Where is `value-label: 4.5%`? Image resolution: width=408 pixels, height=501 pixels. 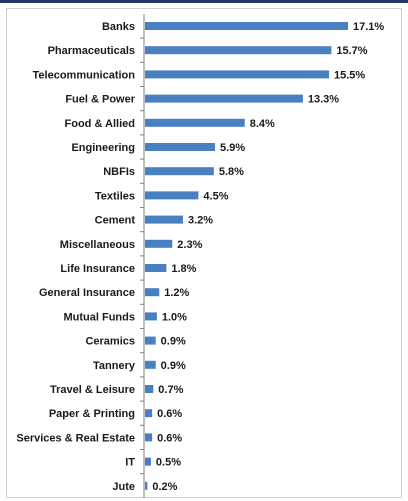
value-label: 4.5% is located at coordinates (215, 196).